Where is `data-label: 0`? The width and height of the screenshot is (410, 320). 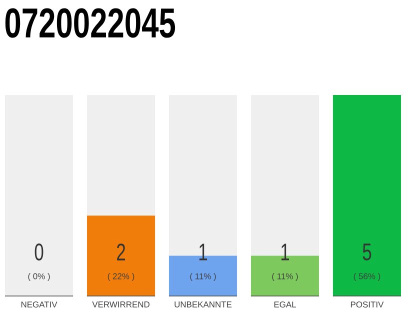
data-label: 0 is located at coordinates (39, 252).